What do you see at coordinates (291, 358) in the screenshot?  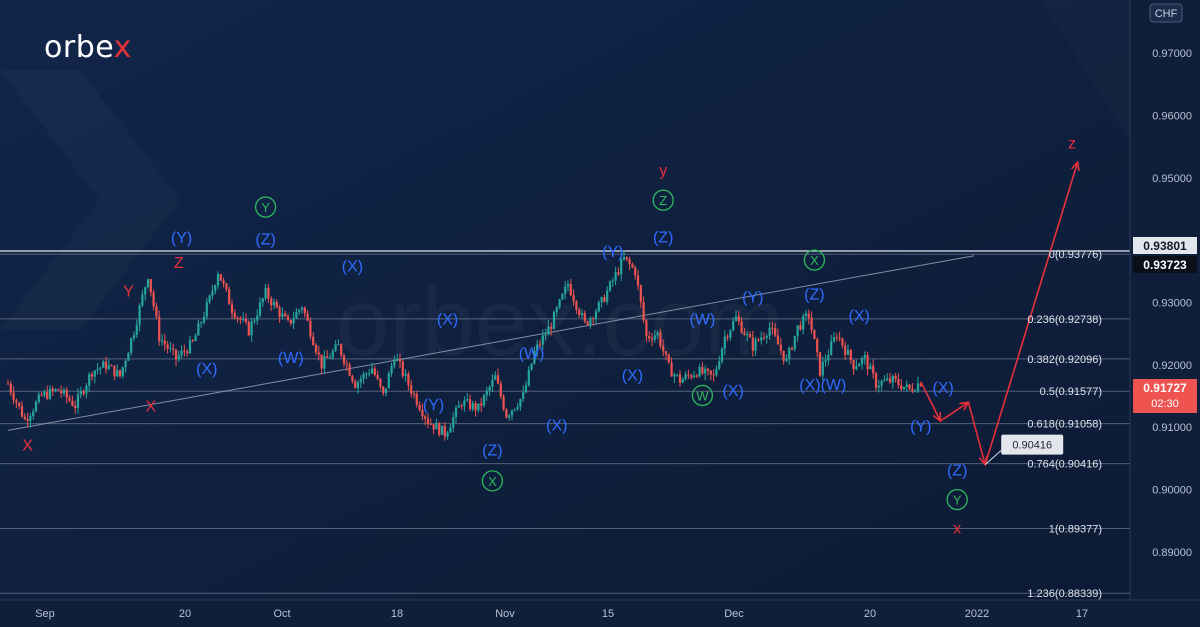 I see `wave-label: (W)` at bounding box center [291, 358].